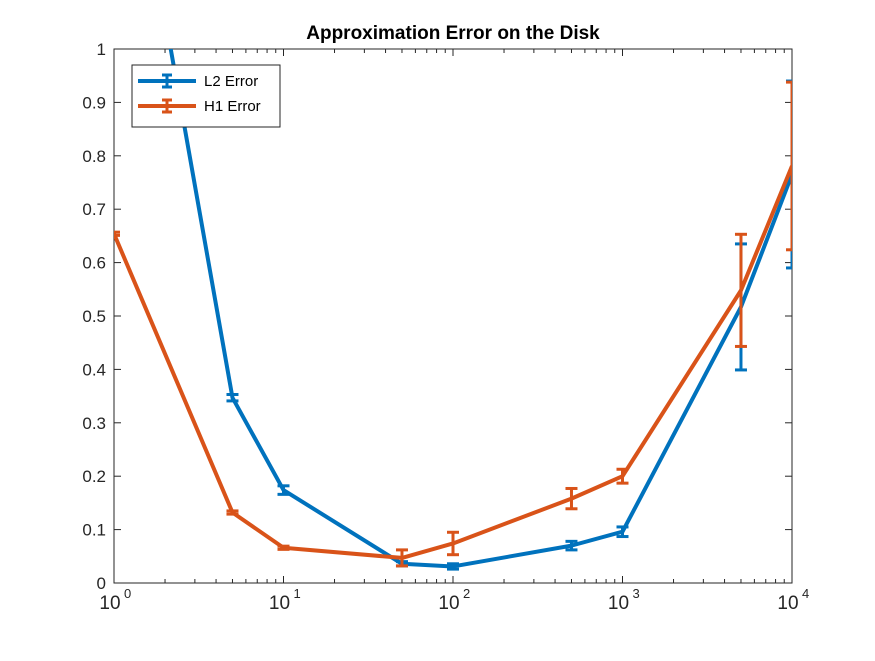 The width and height of the screenshot is (875, 661). What do you see at coordinates (94, 263) in the screenshot?
I see `y-tick-label: 0.6` at bounding box center [94, 263].